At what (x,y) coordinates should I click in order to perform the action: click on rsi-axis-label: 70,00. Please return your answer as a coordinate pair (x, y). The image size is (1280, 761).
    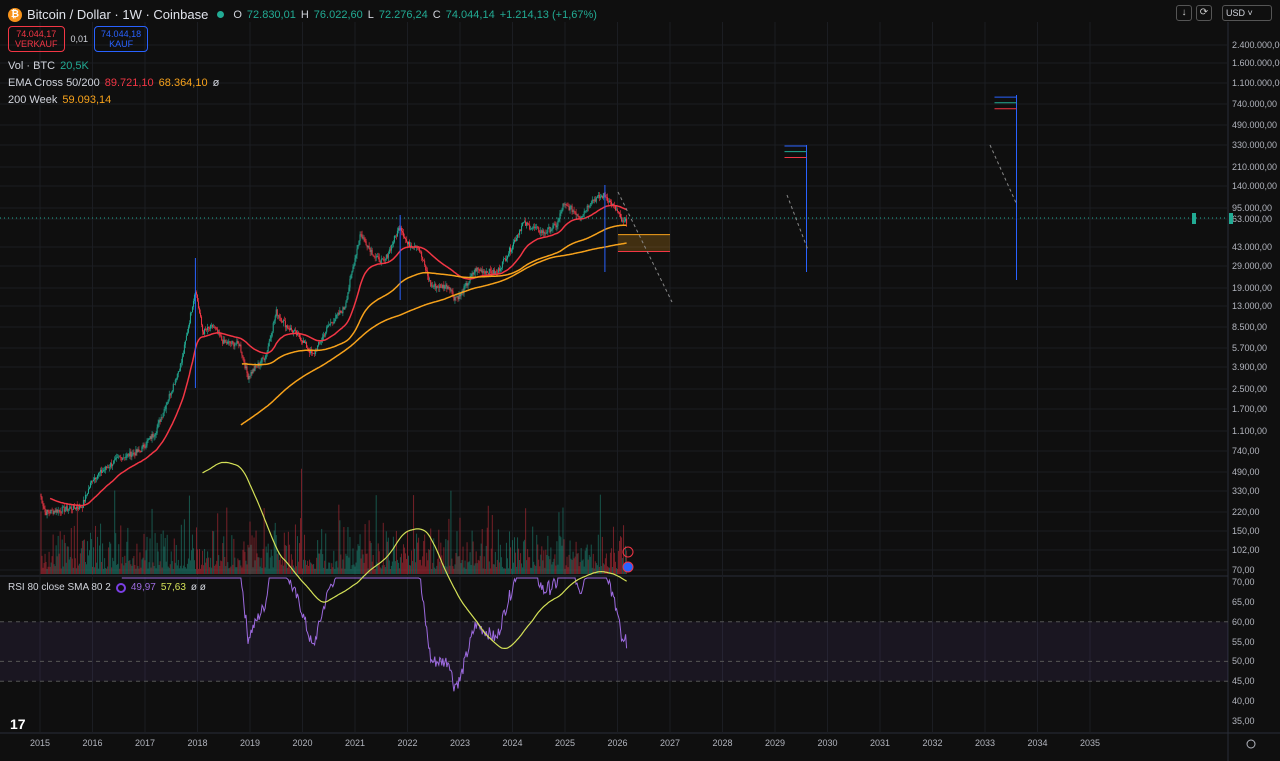
    Looking at the image, I should click on (1243, 582).